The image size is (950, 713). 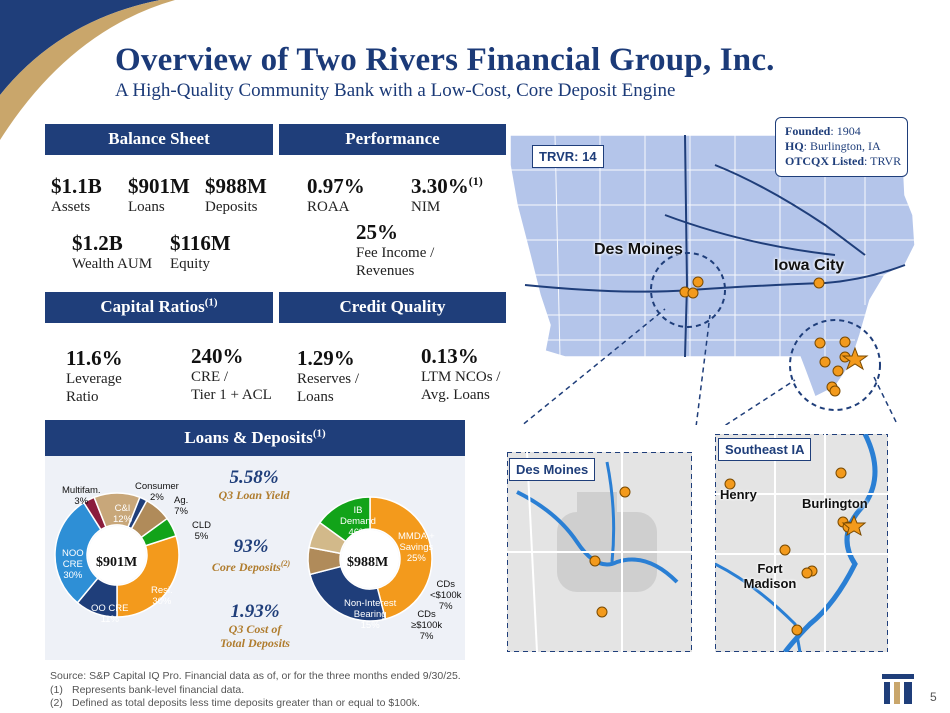 What do you see at coordinates (71, 207) in the screenshot?
I see `metric-label: Assets` at bounding box center [71, 207].